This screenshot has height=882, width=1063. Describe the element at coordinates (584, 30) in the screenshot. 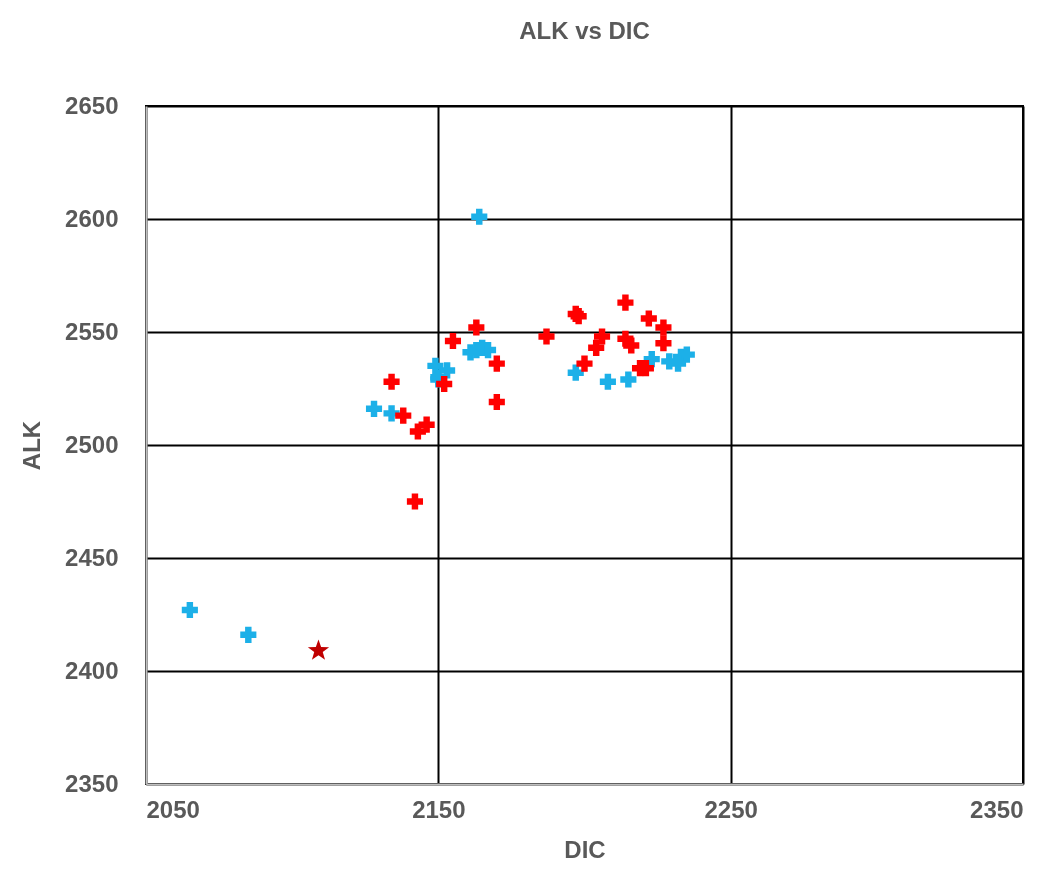

I see `chart-title: ALK vs DIC` at that location.